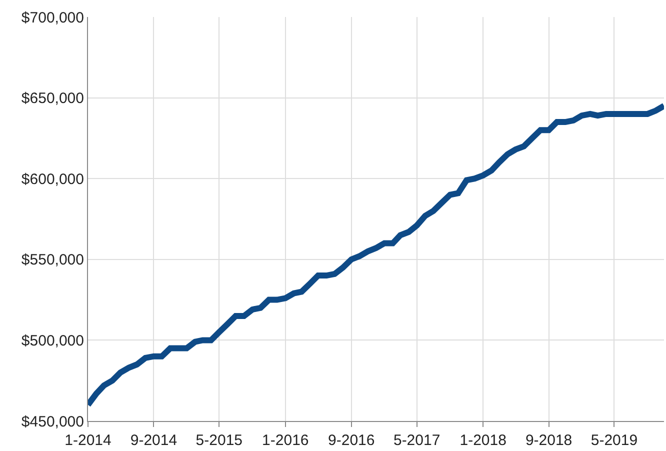  I want to click on y-tick-label: $650,000, so click(52, 99).